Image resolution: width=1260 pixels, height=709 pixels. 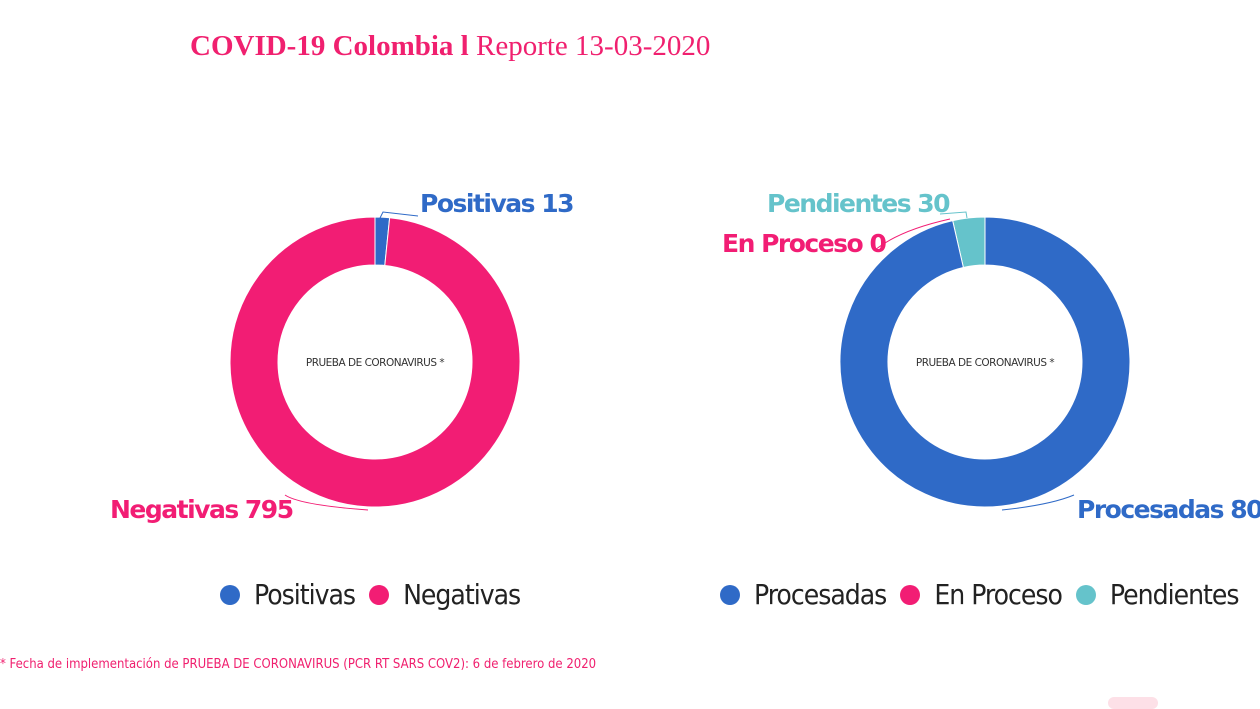 I want to click on leader-positivas, so click(x=399, y=215).